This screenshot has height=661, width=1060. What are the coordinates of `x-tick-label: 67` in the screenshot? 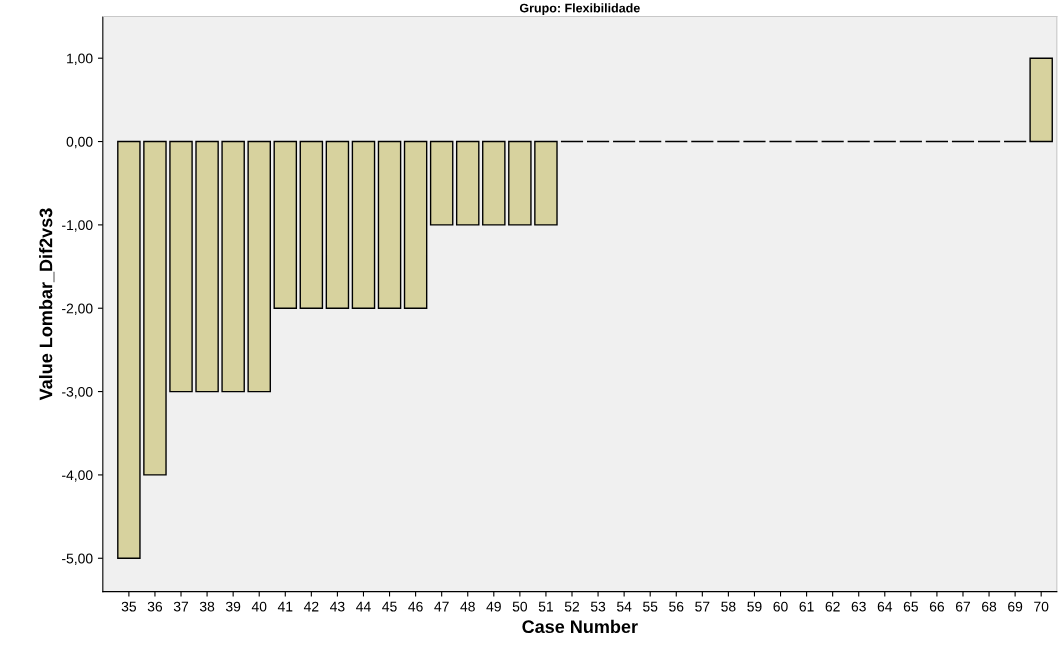 It's located at (963, 606).